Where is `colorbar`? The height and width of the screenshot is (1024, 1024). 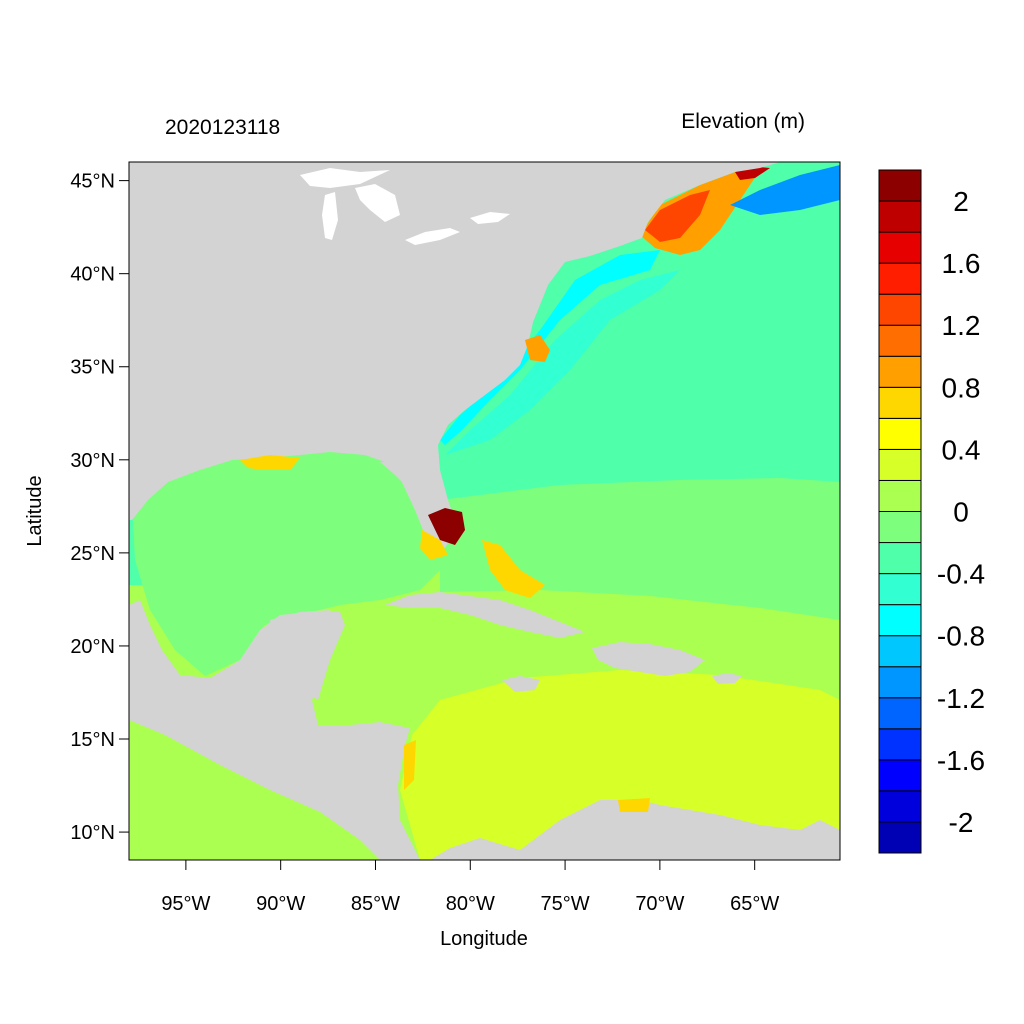
colorbar is located at coordinates (900, 511).